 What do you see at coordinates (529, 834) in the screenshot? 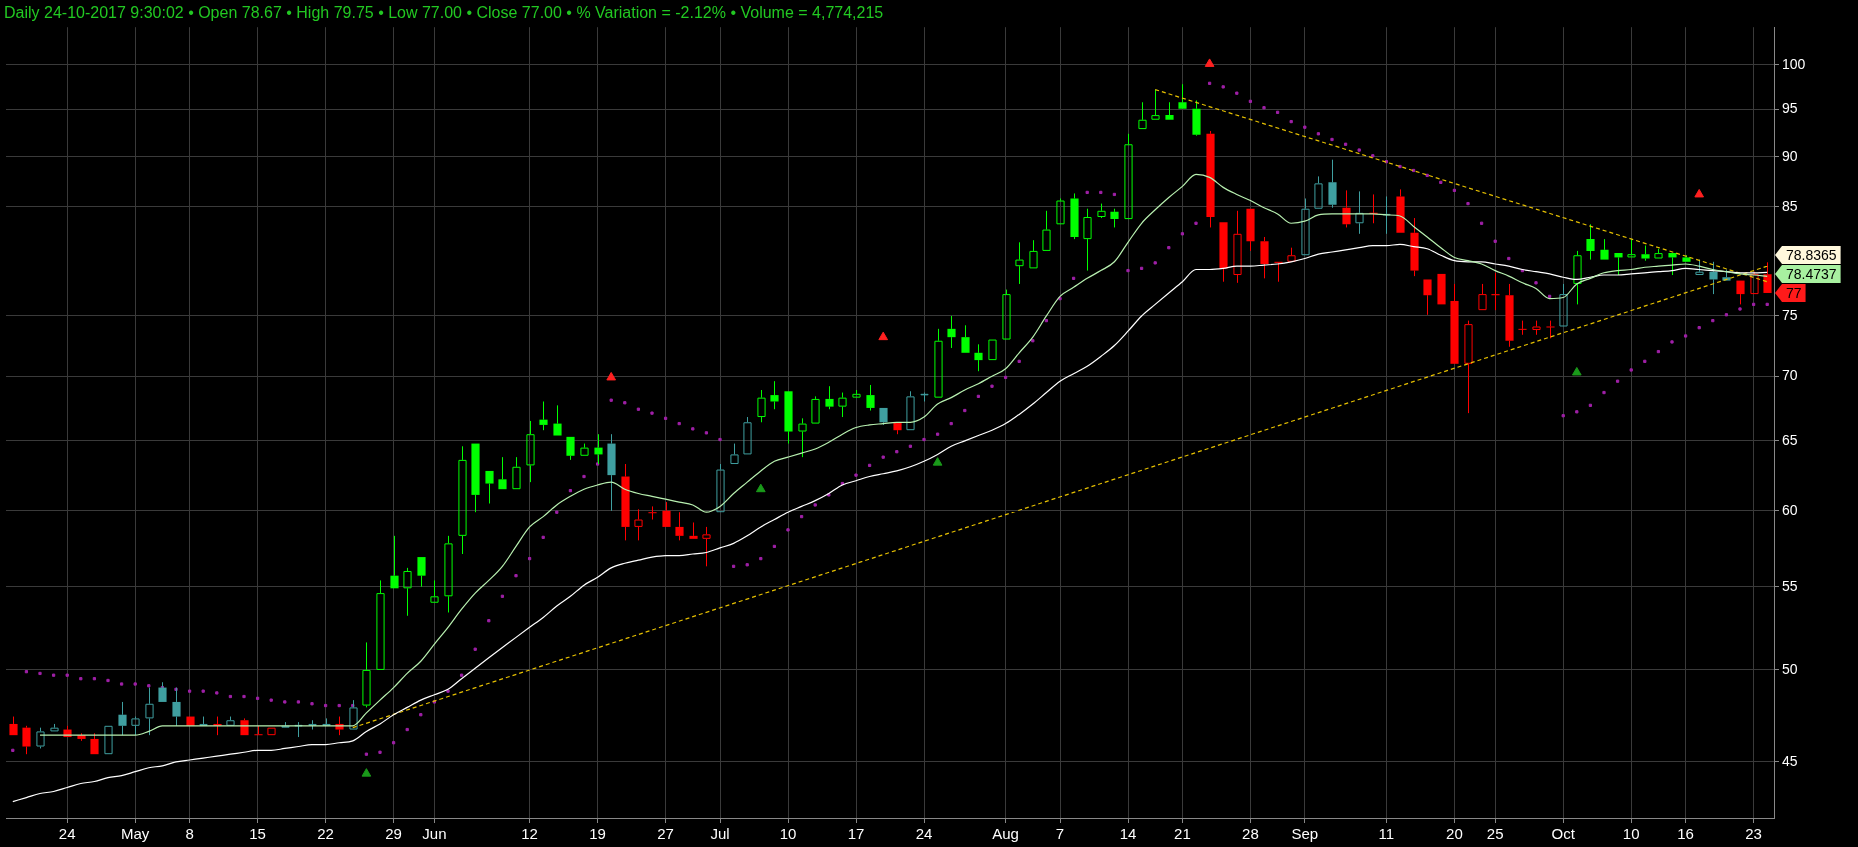
I see `x-tick-label: 12` at bounding box center [529, 834].